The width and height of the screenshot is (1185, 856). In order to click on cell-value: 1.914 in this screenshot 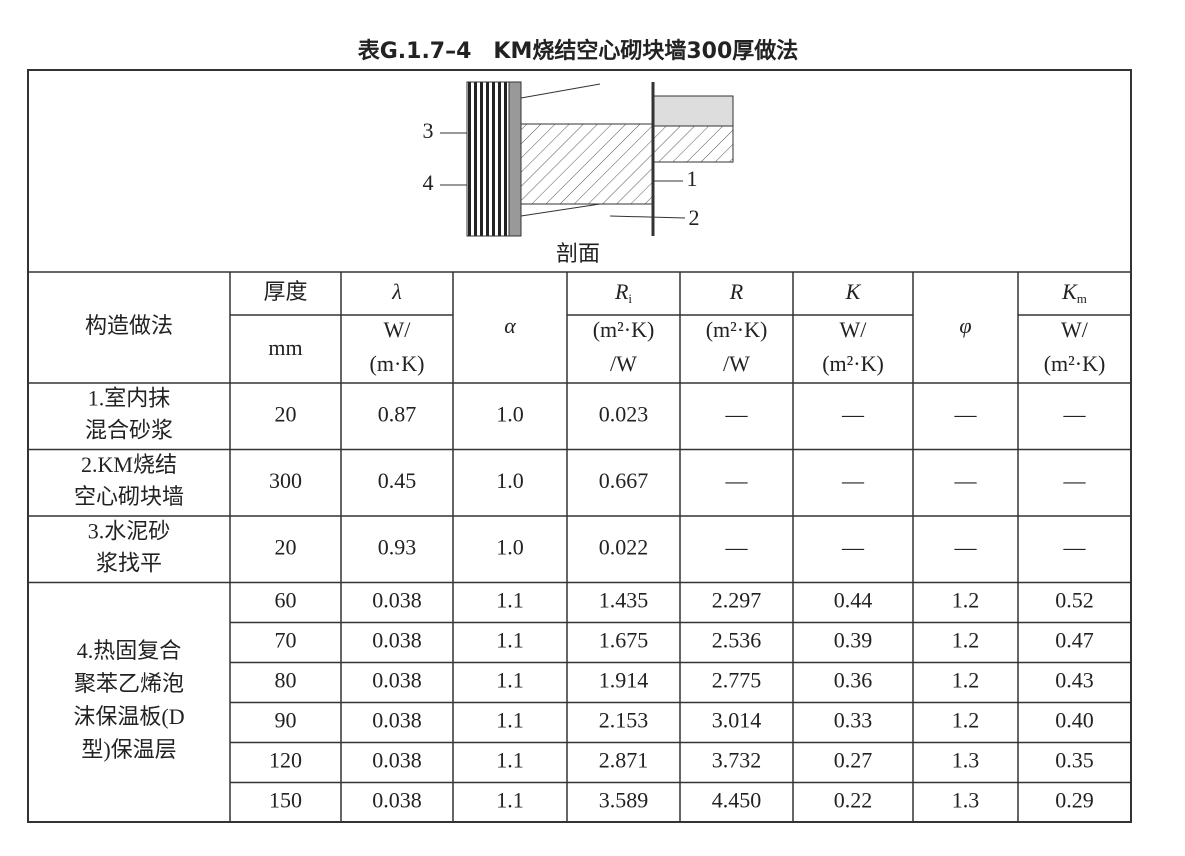, I will do `click(624, 680)`.